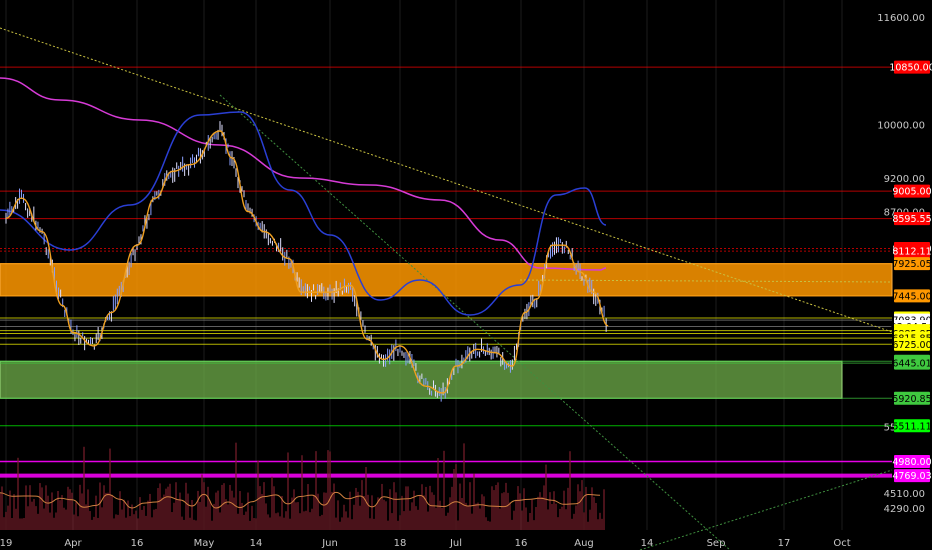 Image resolution: width=932 pixels, height=550 pixels. I want to click on x-tick-label: Apr, so click(73, 543).